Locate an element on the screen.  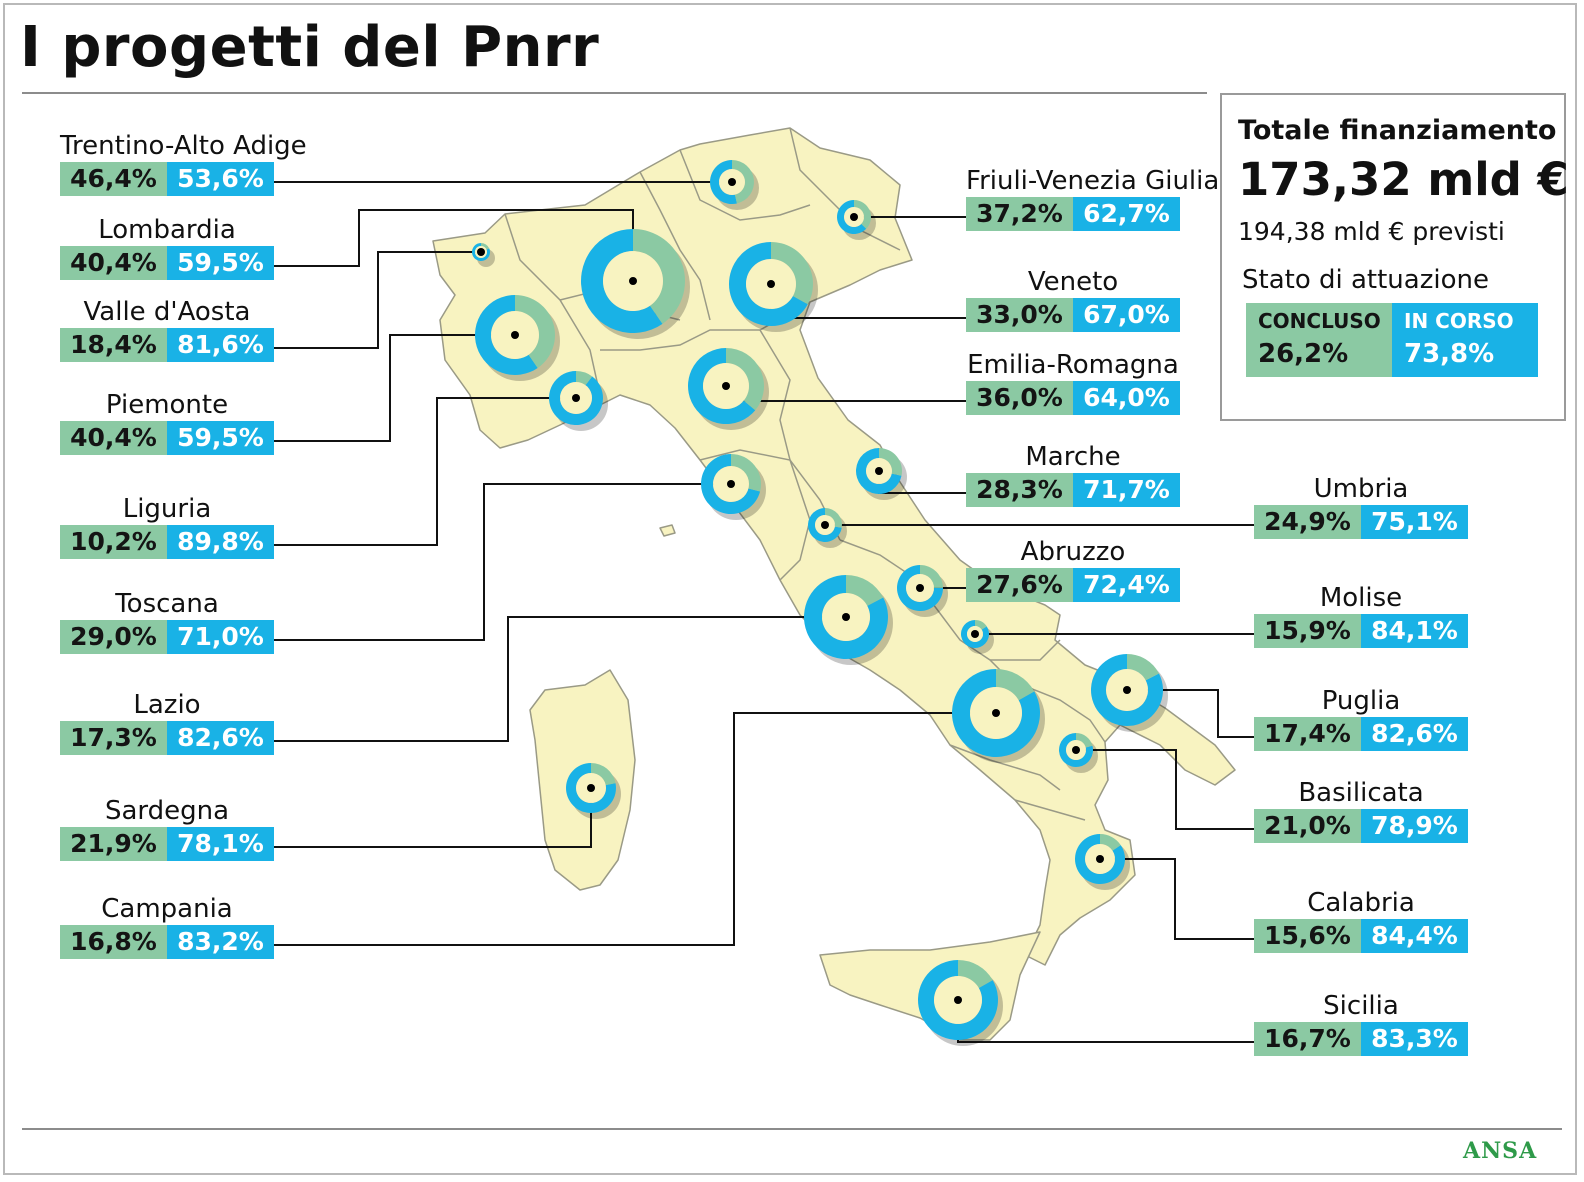
region-bars: 18,4% 81,6% is located at coordinates (167, 345).